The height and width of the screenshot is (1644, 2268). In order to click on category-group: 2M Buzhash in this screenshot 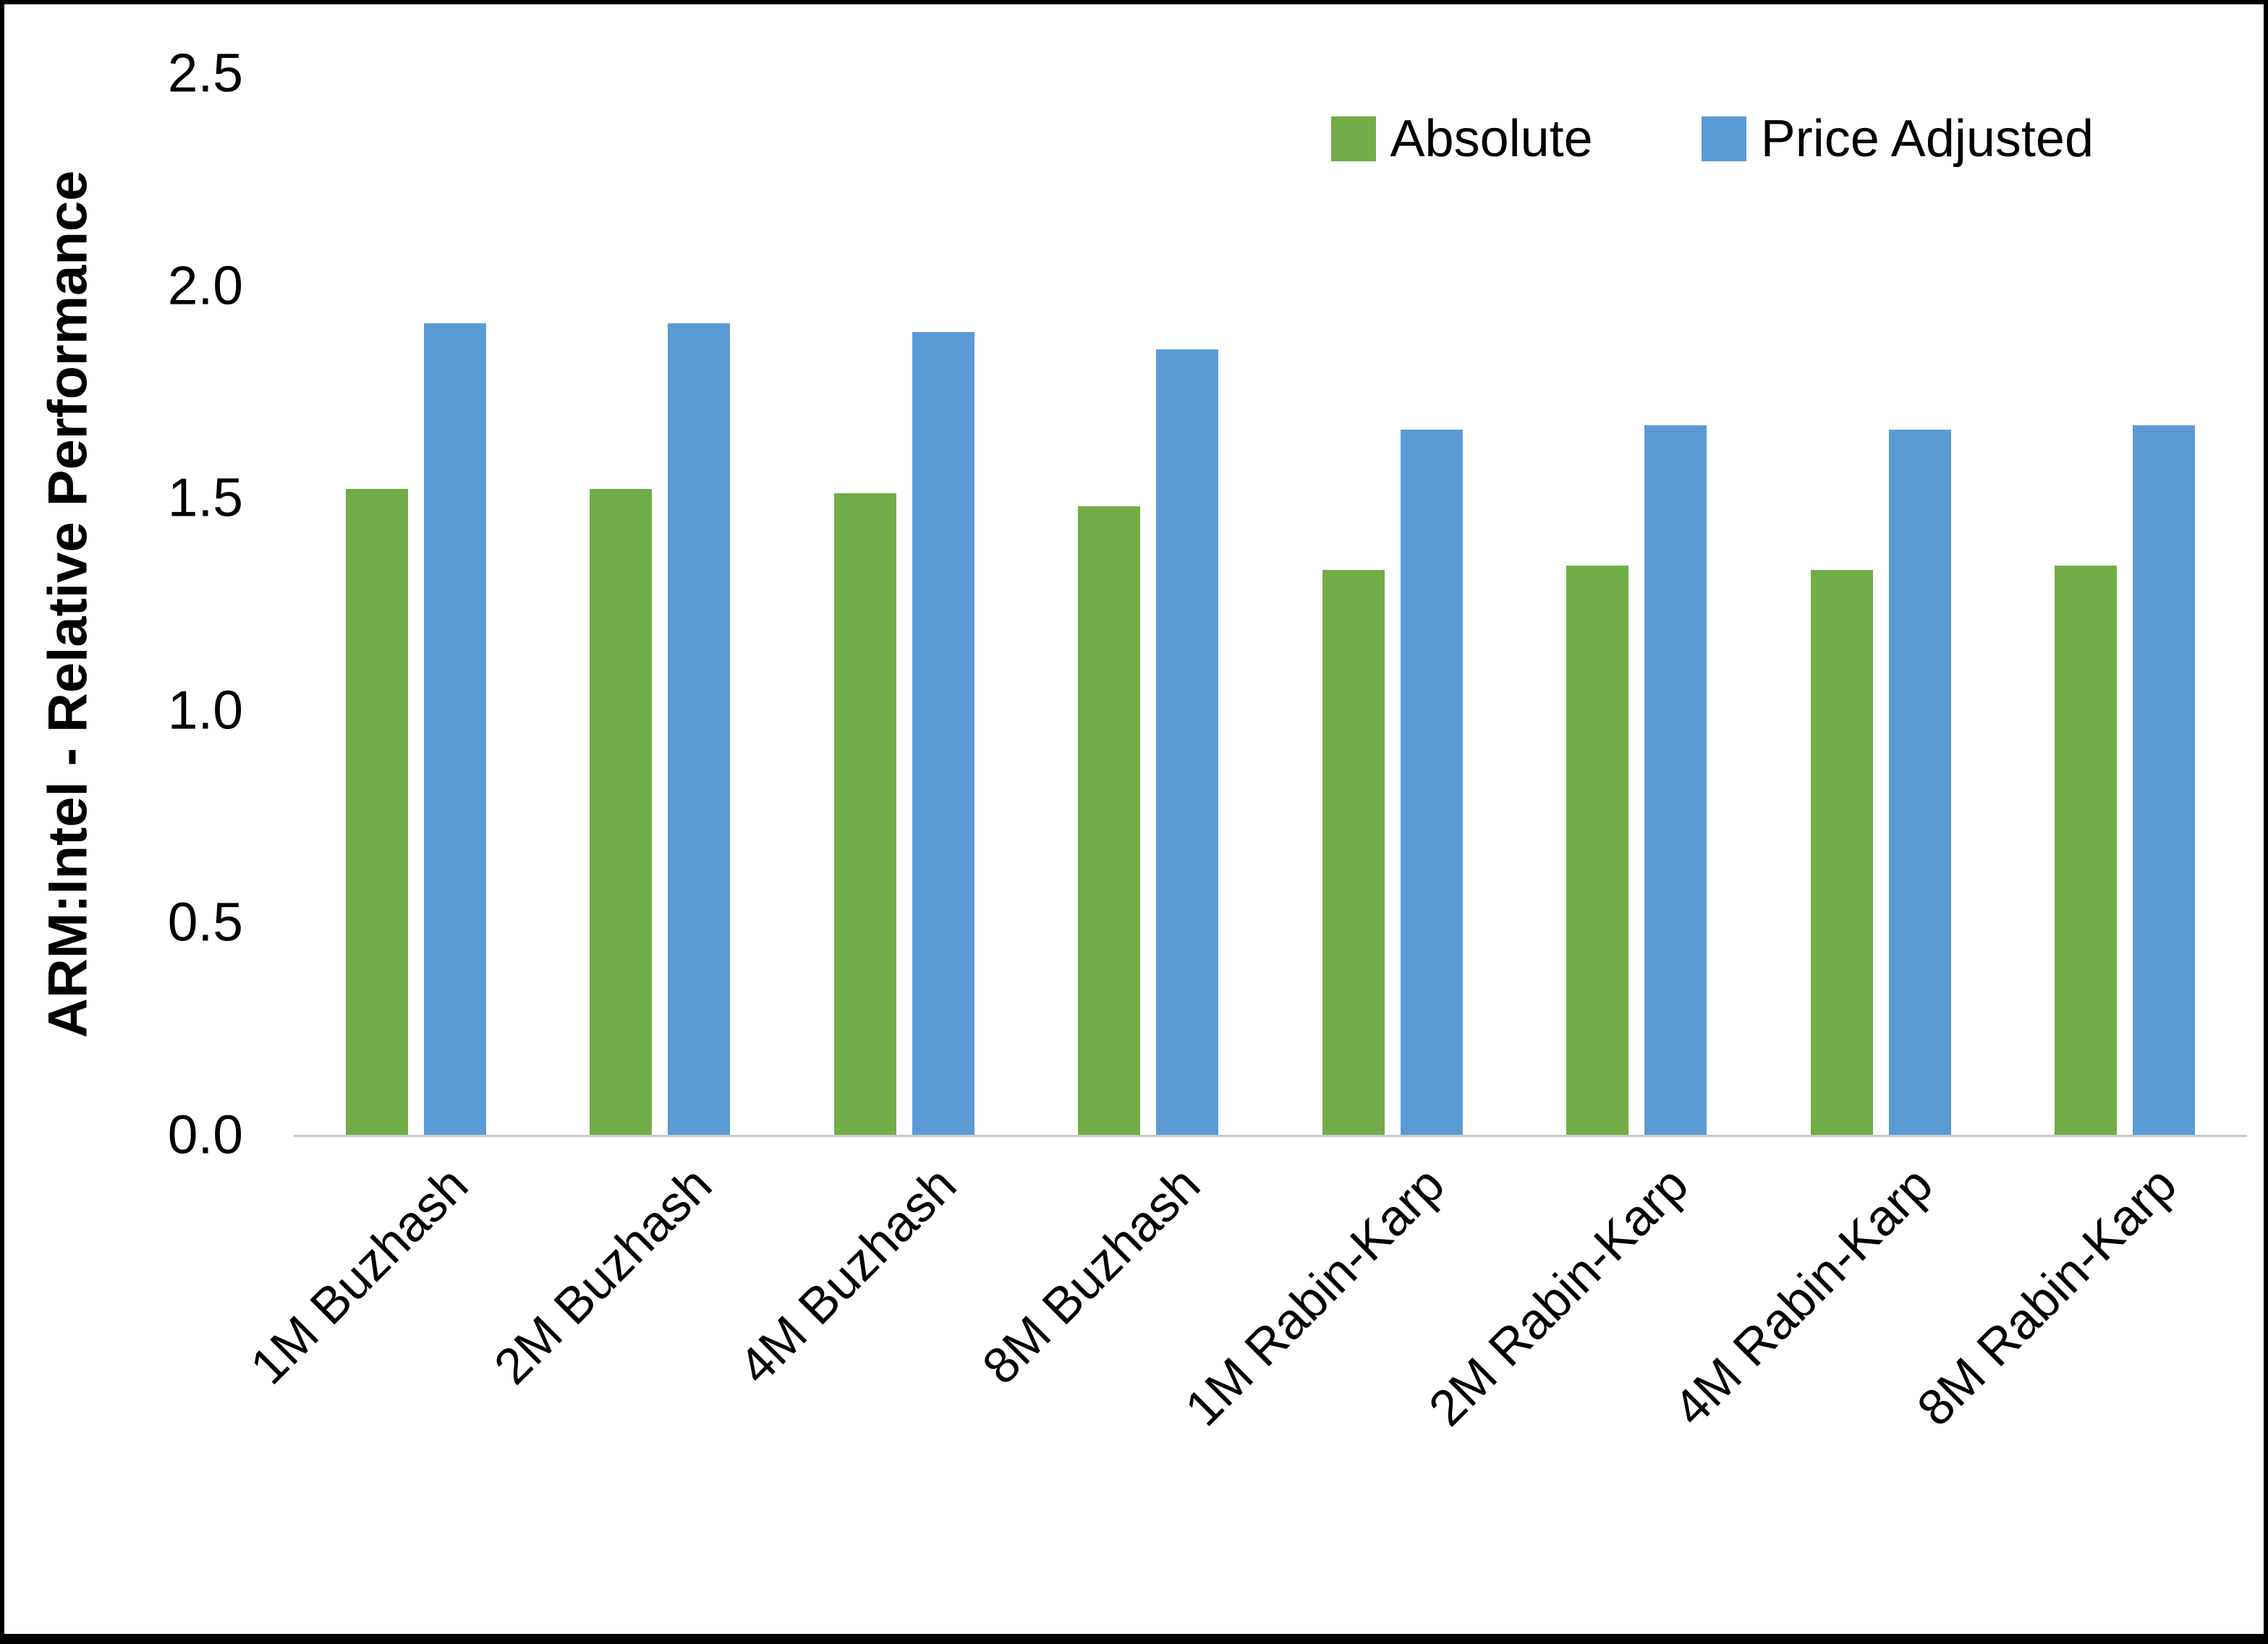, I will do `click(633, 733)`.